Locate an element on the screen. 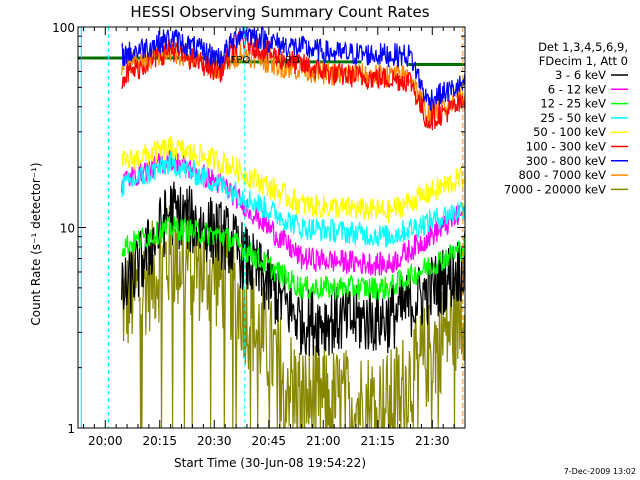 The height and width of the screenshot is (480, 640). x-tick-label: 20:00 is located at coordinates (105, 441).